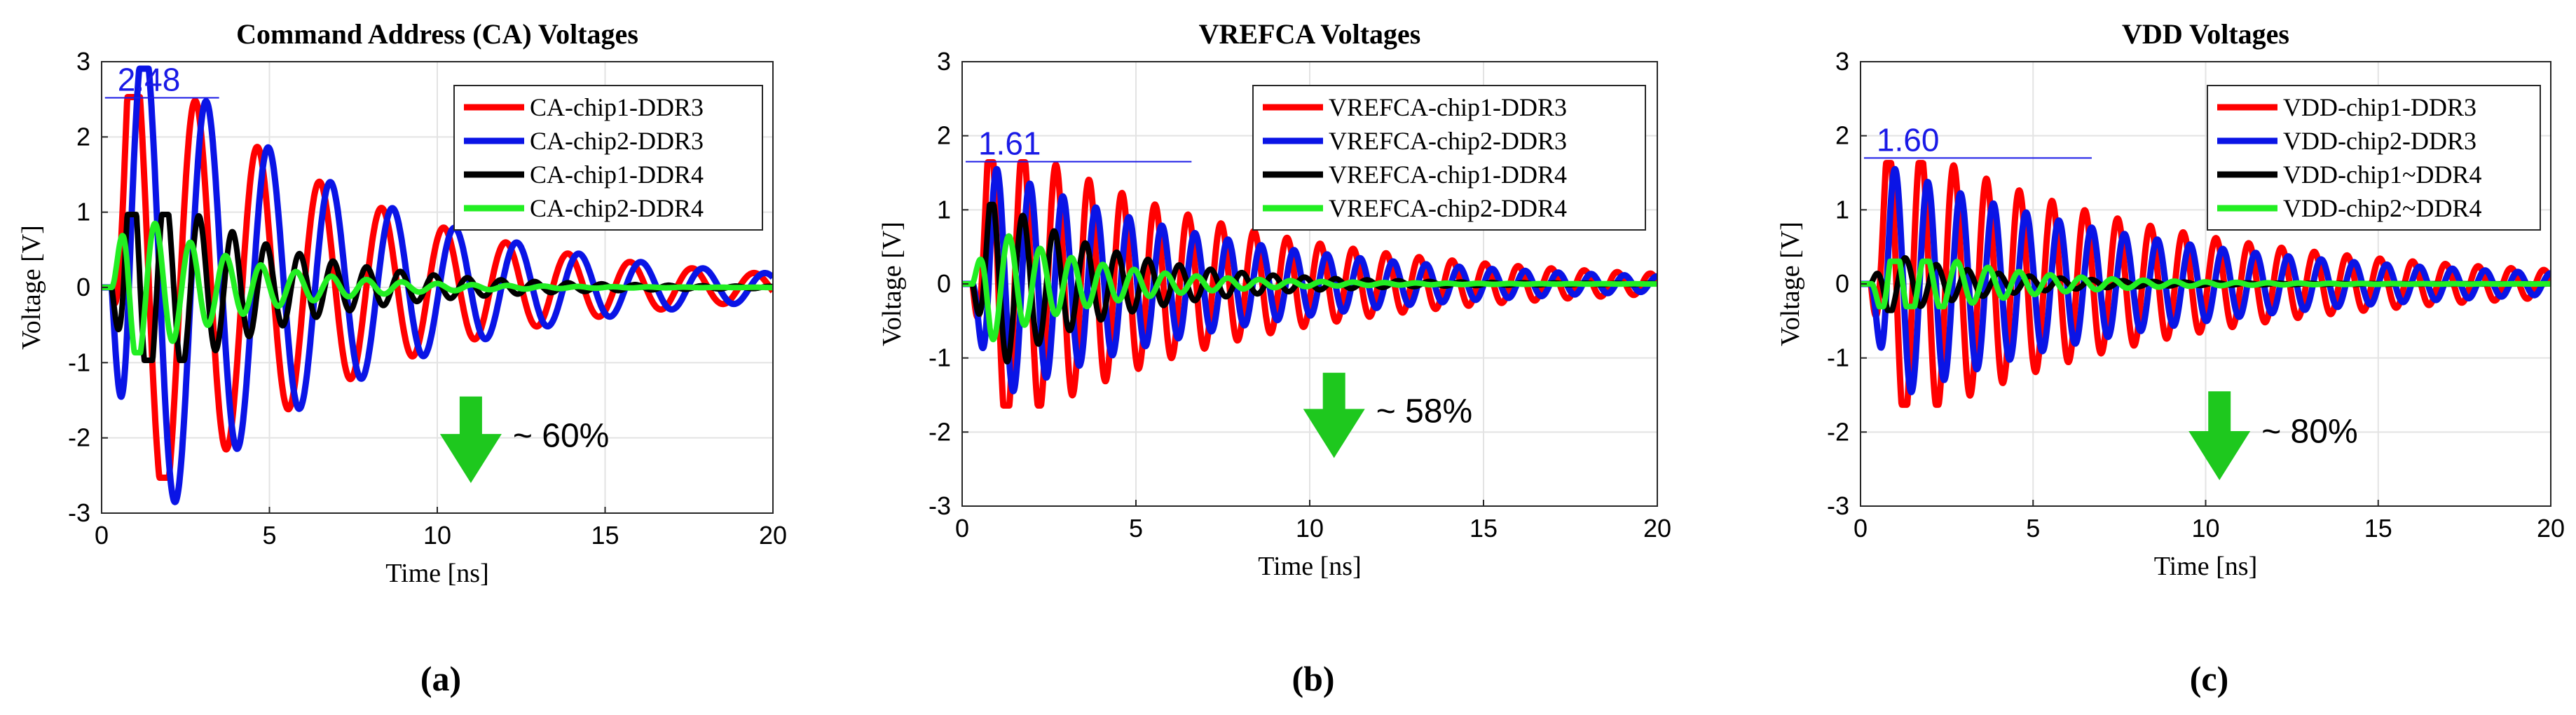 Image resolution: width=2576 pixels, height=715 pixels. Describe the element at coordinates (1448, 175) in the screenshot. I see `legend-entry: VREFCA-chip1-DDR4` at that location.